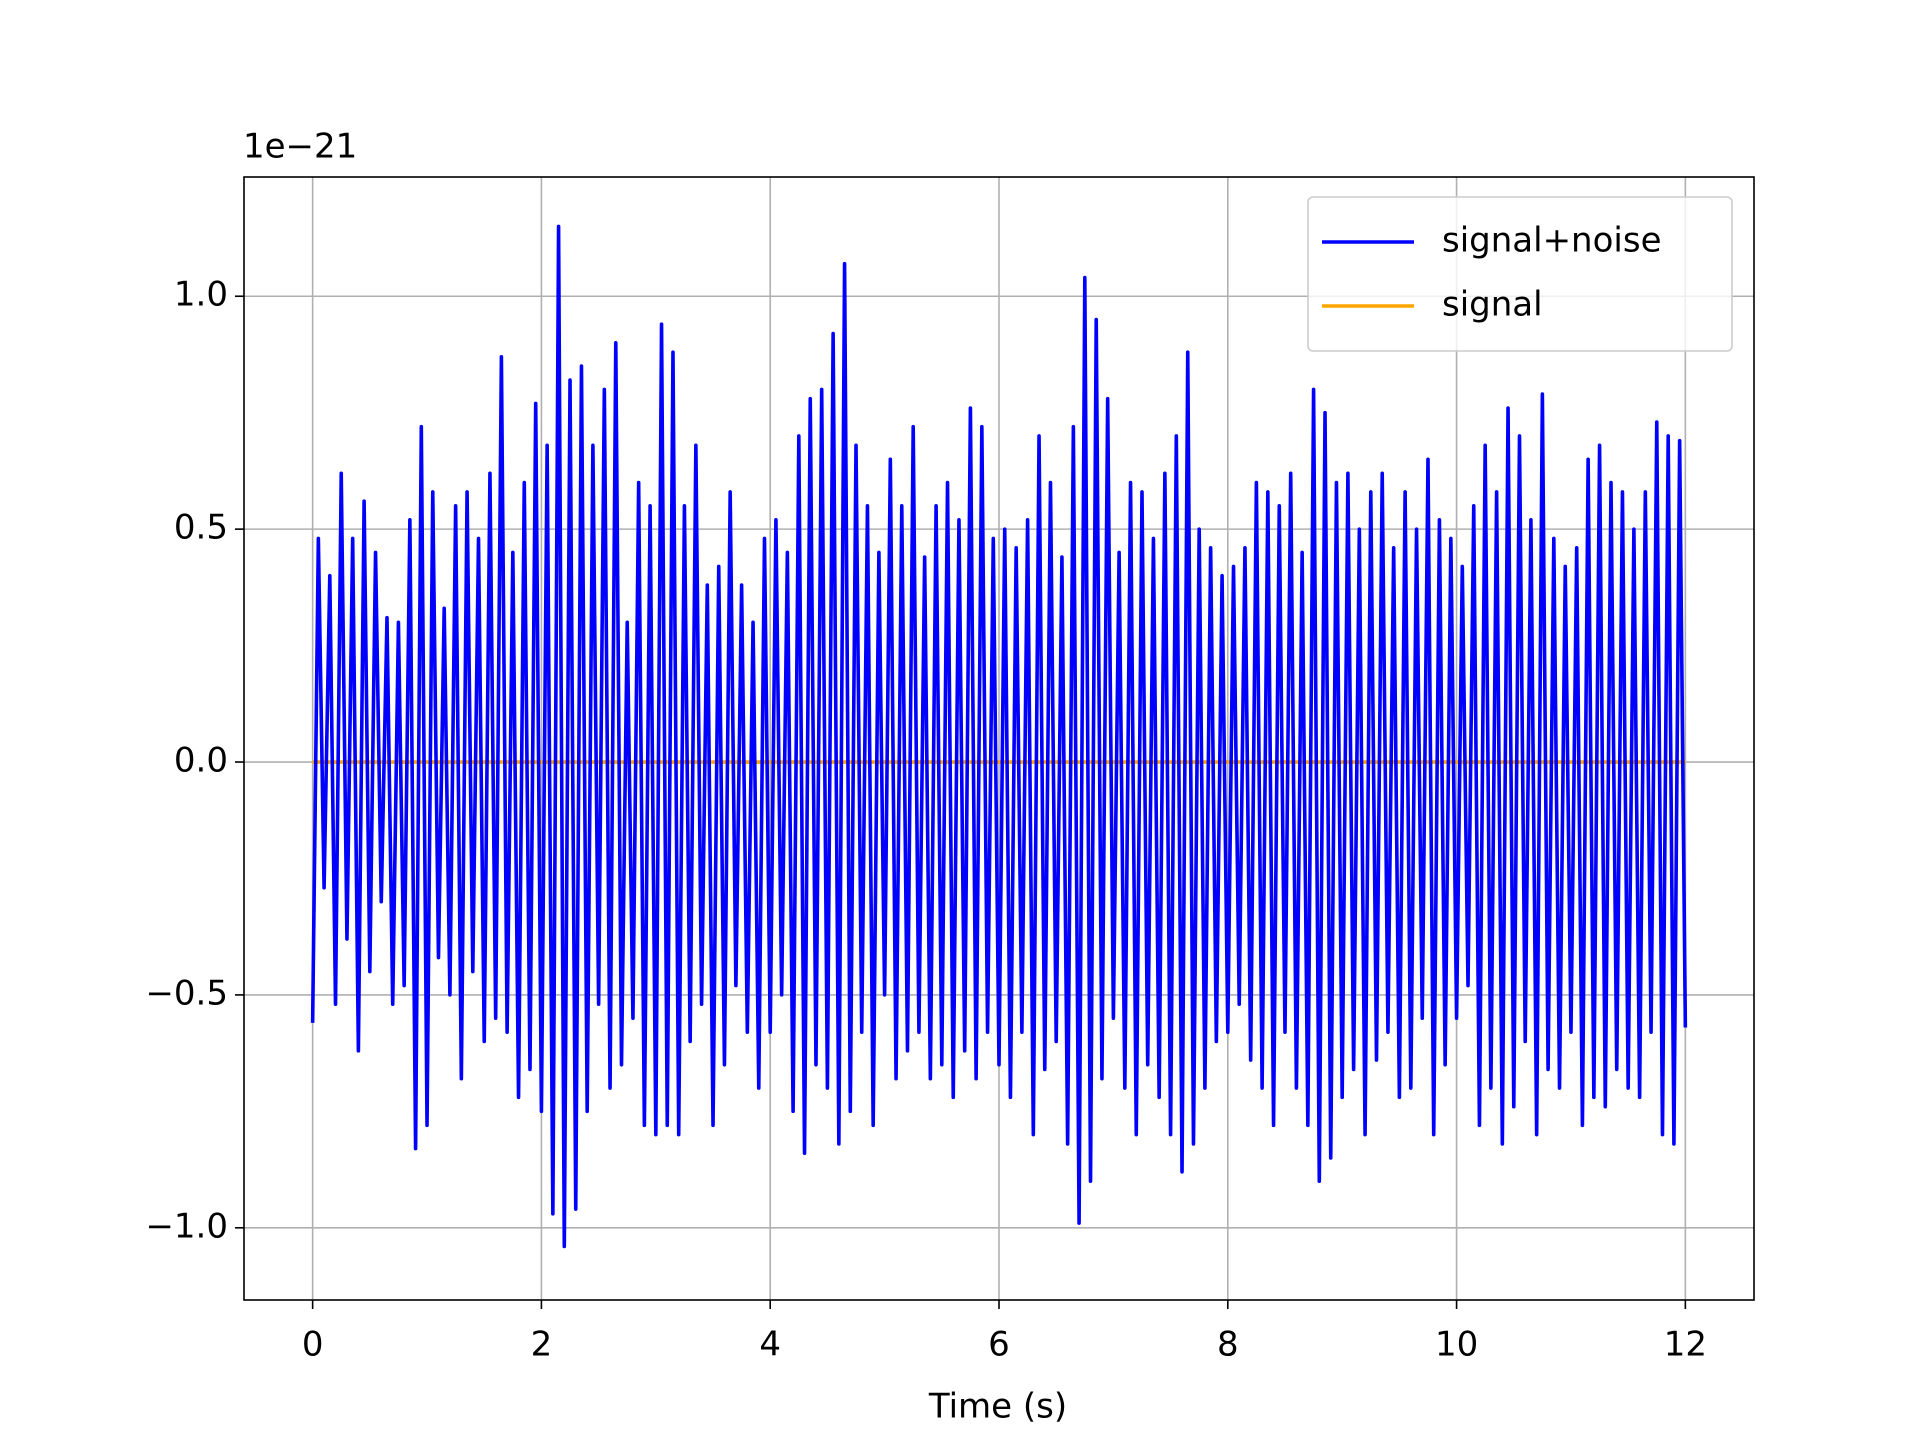  I want to click on legend-label: signal, so click(1492, 305).